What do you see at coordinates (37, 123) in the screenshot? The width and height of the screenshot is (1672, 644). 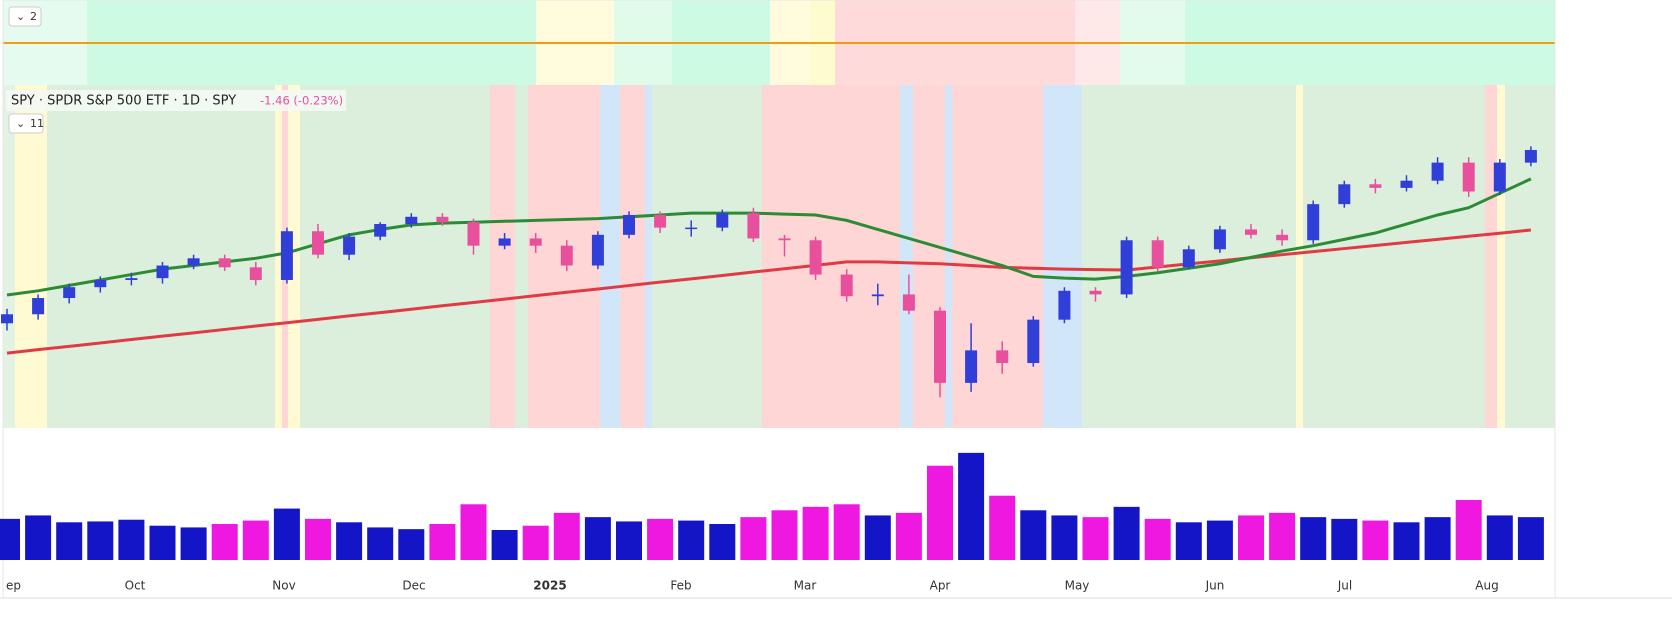 I see `badge-text: 11` at bounding box center [37, 123].